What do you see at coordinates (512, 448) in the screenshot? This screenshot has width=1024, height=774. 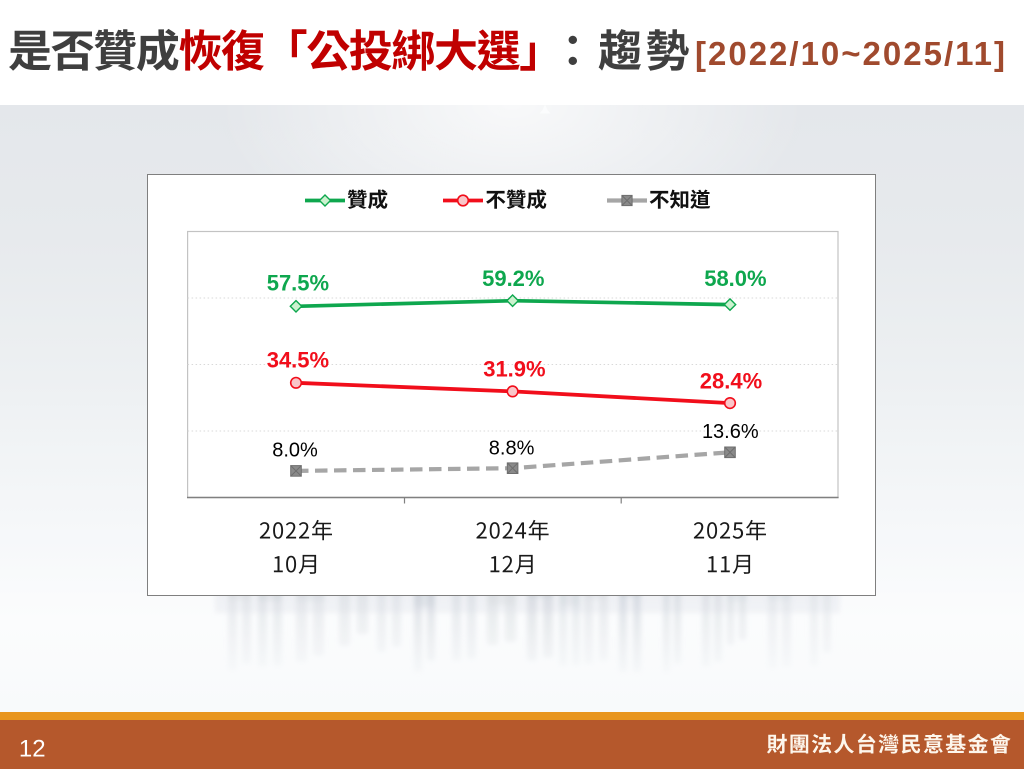 I see `svg-text: 8.8%` at bounding box center [512, 448].